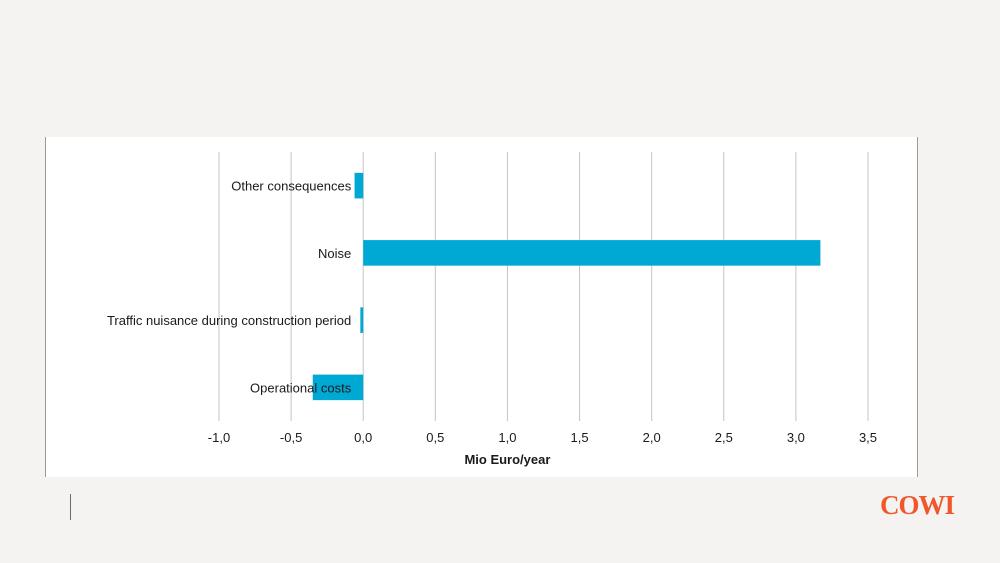  What do you see at coordinates (334, 253) in the screenshot?
I see `category-label: Noise` at bounding box center [334, 253].